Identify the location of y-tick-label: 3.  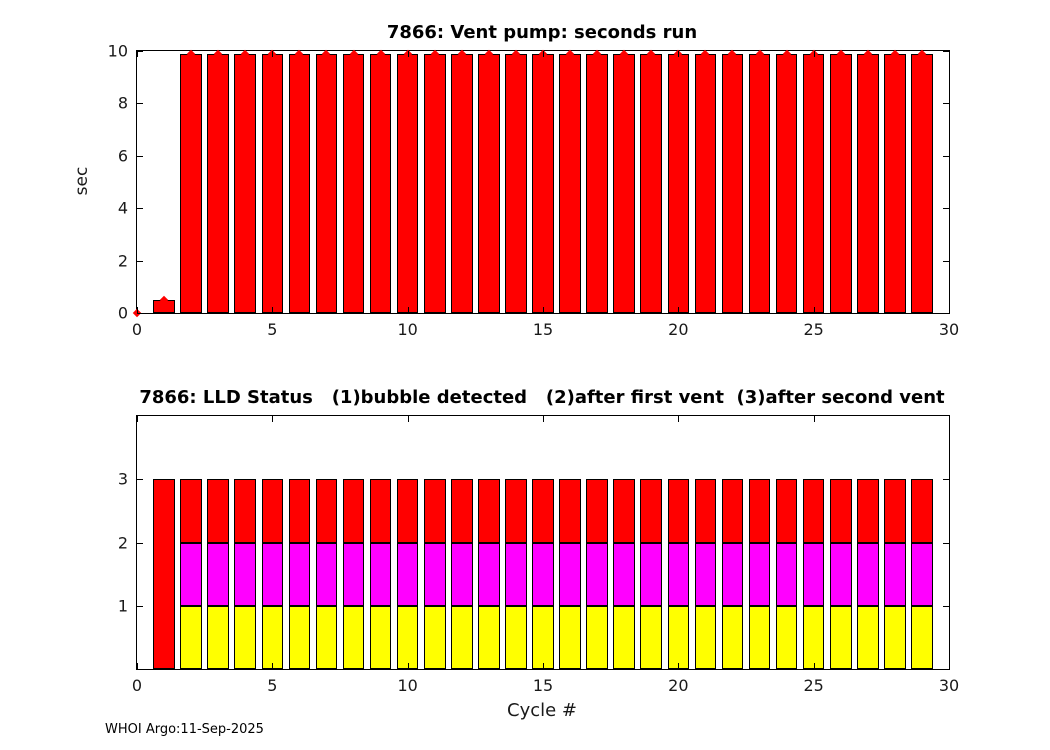
(122, 479).